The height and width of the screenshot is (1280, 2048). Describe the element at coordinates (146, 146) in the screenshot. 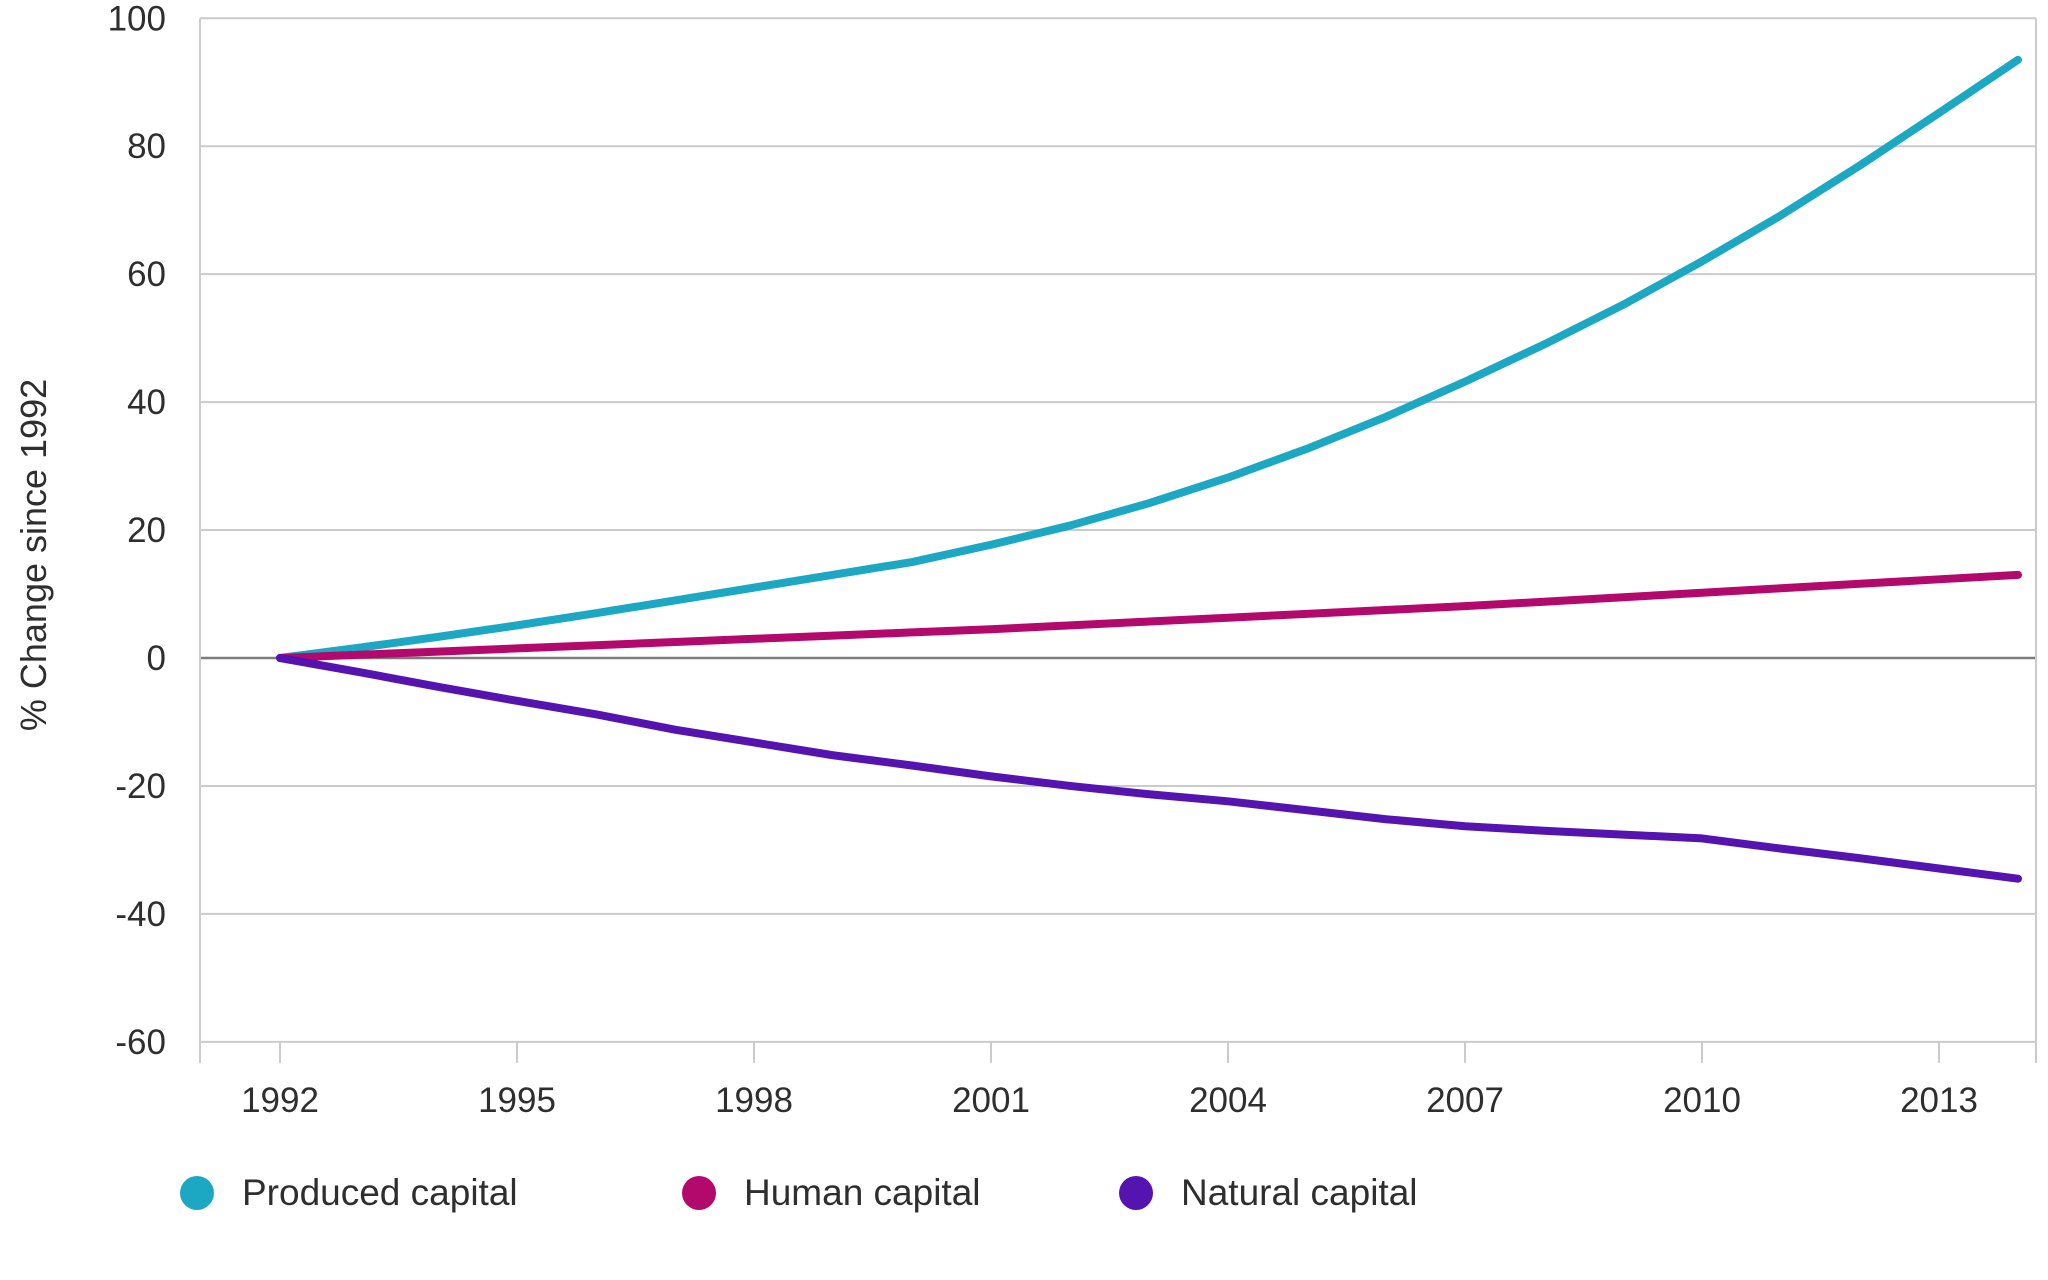

I see `y-tick-label: 80` at that location.